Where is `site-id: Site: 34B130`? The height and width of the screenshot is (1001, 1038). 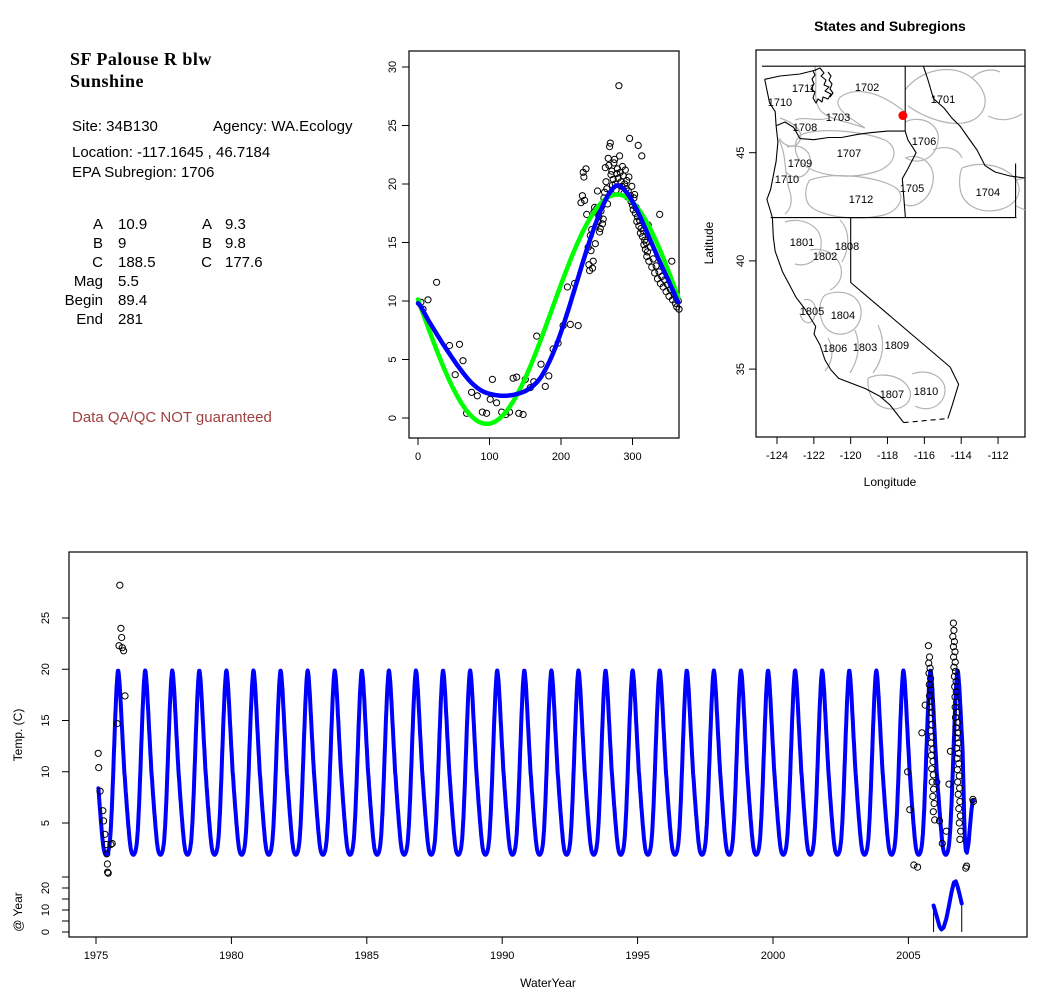 site-id: Site: 34B130 is located at coordinates (115, 126).